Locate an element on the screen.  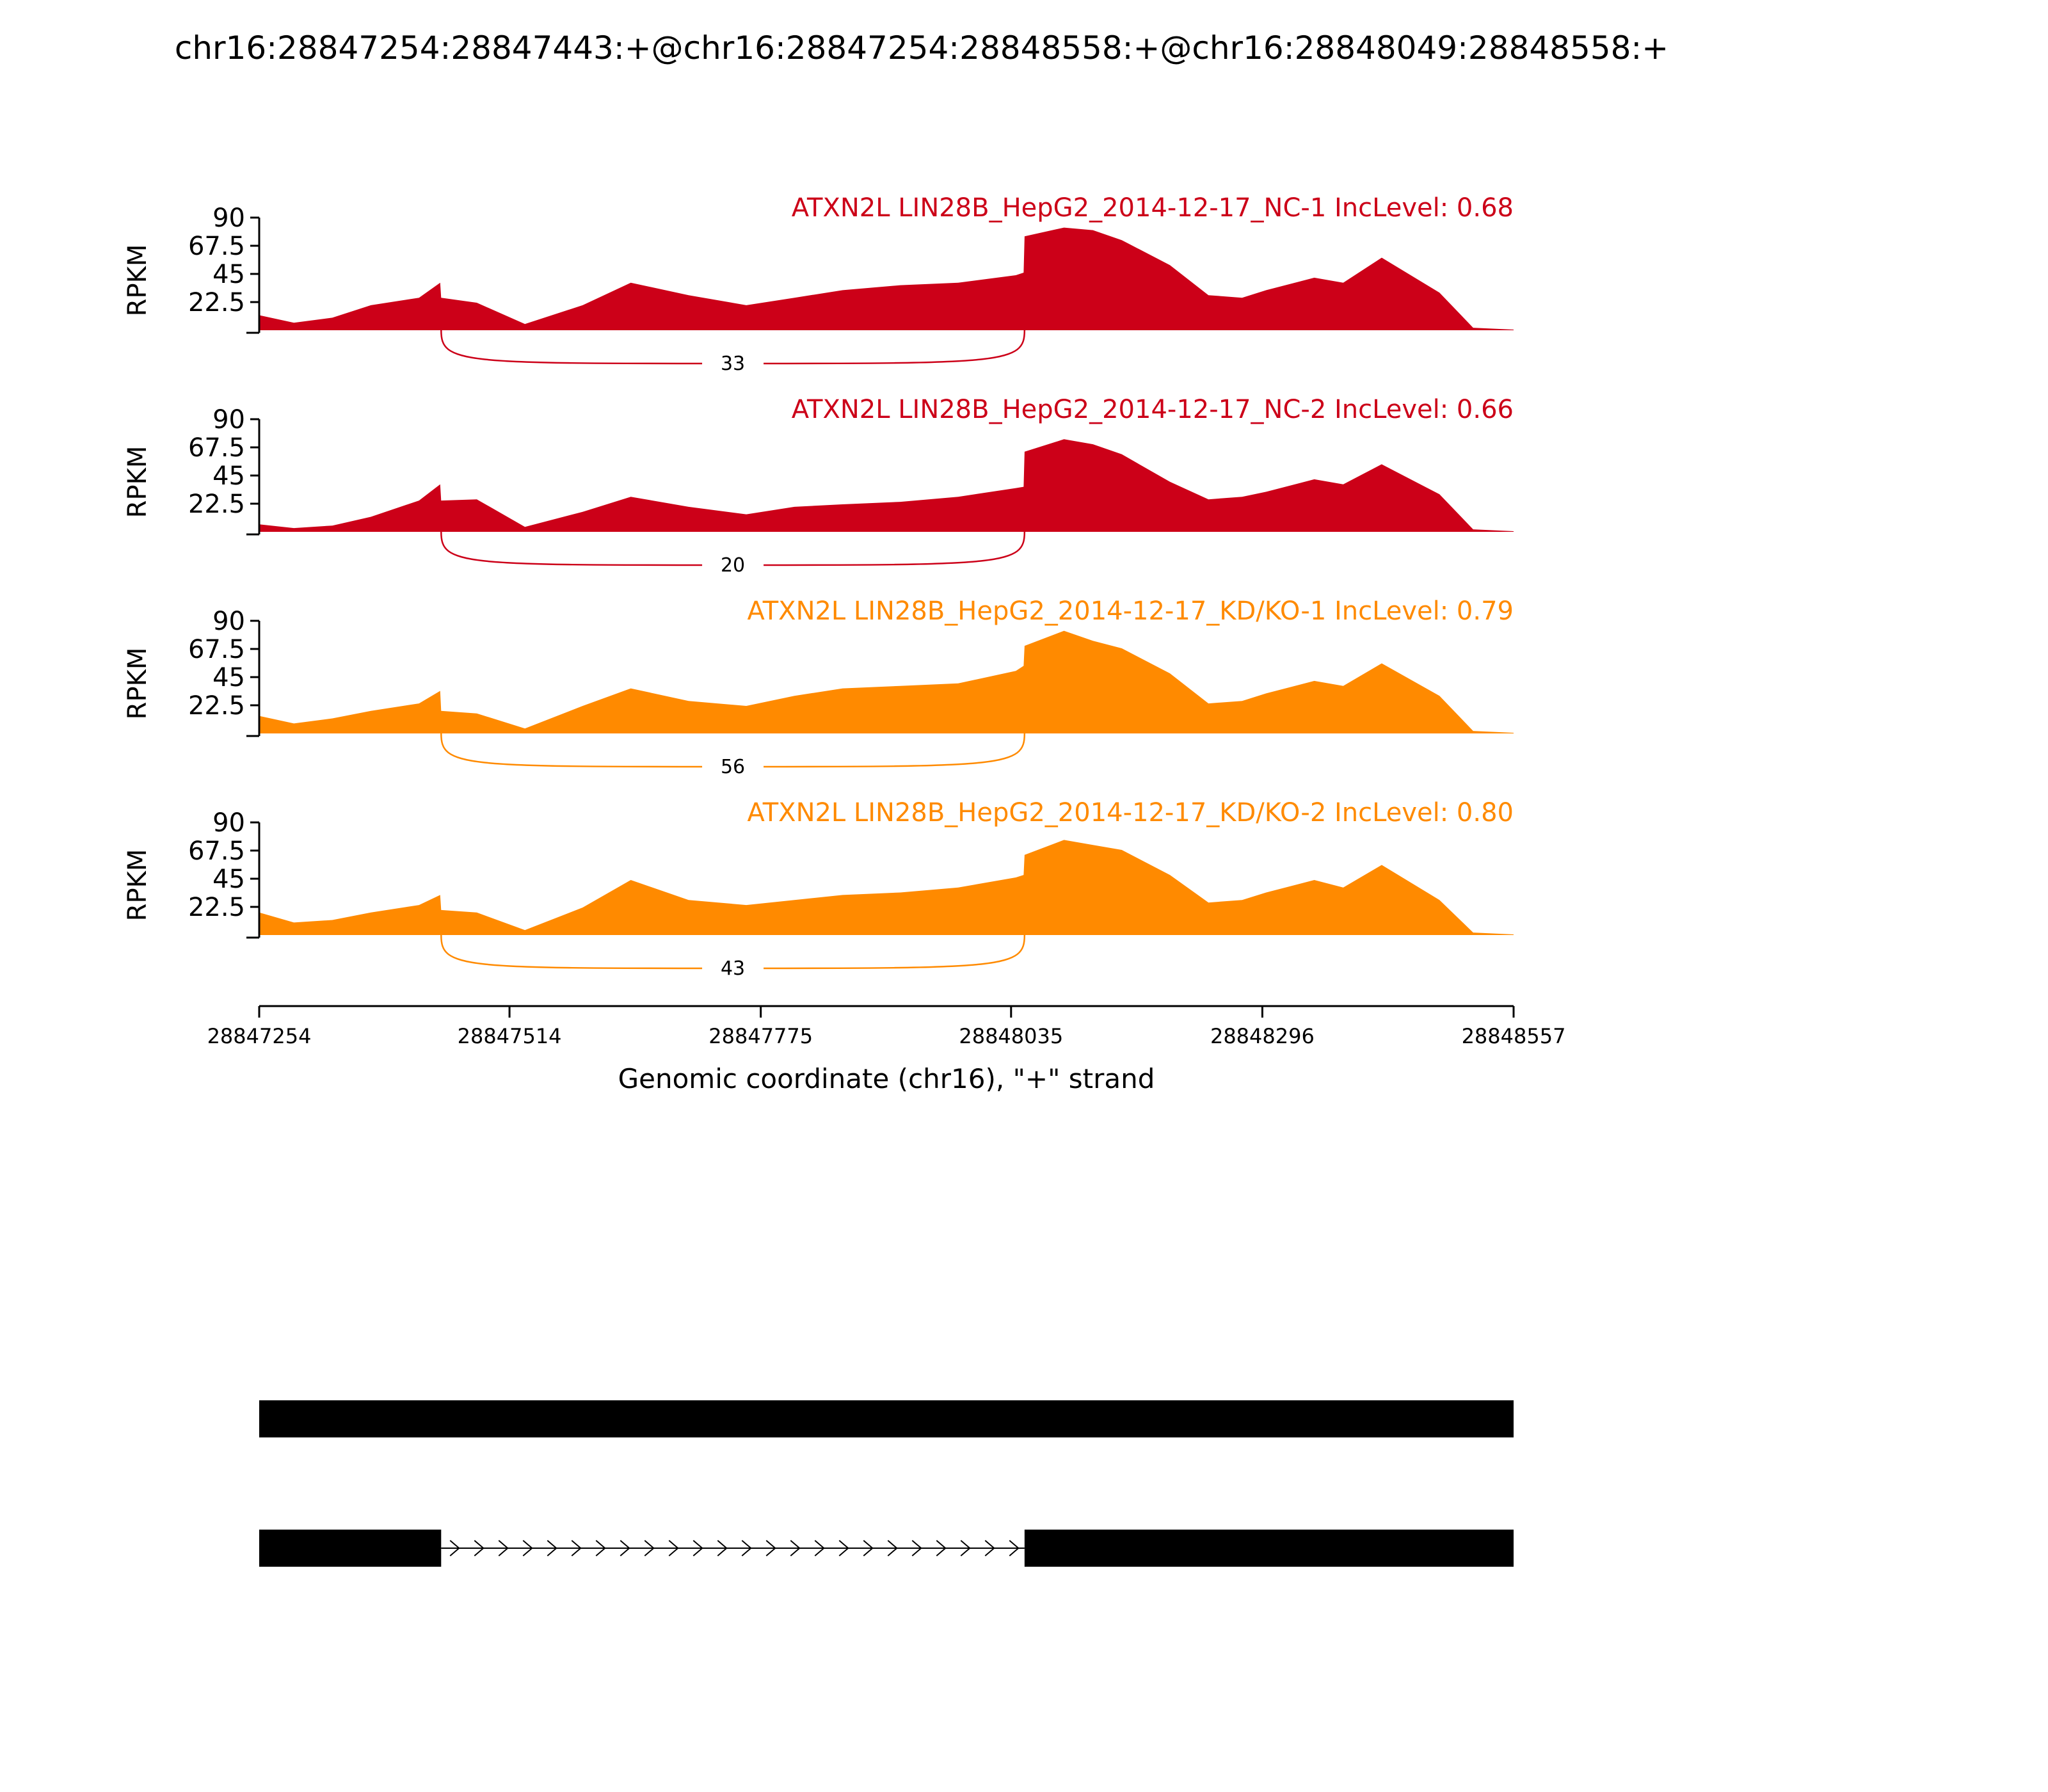
x-tick-label: 28847514 is located at coordinates (510, 1036).